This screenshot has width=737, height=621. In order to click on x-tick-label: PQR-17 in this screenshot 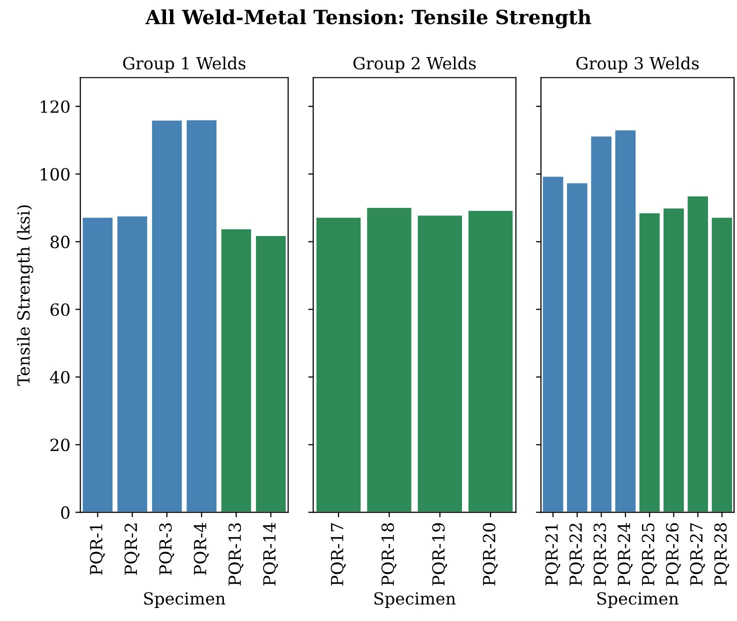, I will do `click(338, 554)`.